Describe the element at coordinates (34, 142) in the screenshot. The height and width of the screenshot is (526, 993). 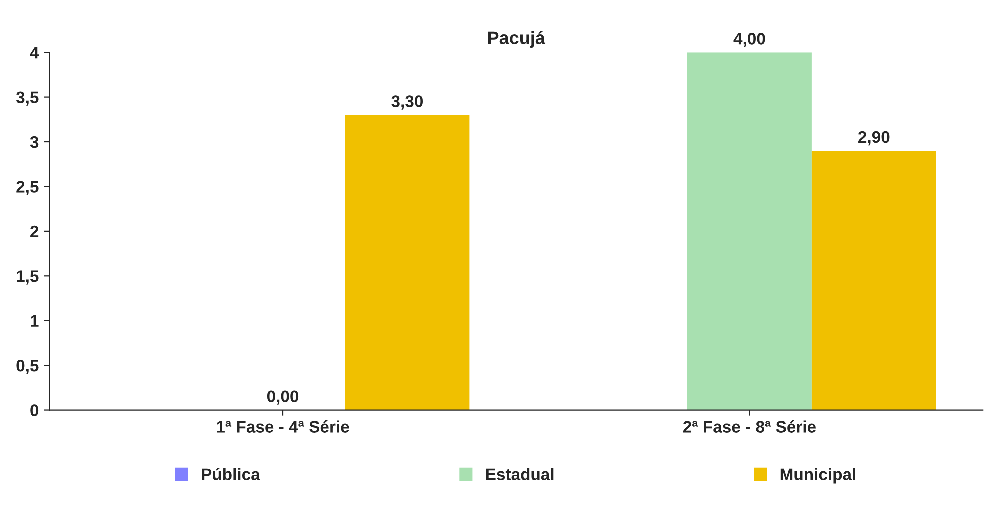
I see `y-tick-label: 3` at that location.